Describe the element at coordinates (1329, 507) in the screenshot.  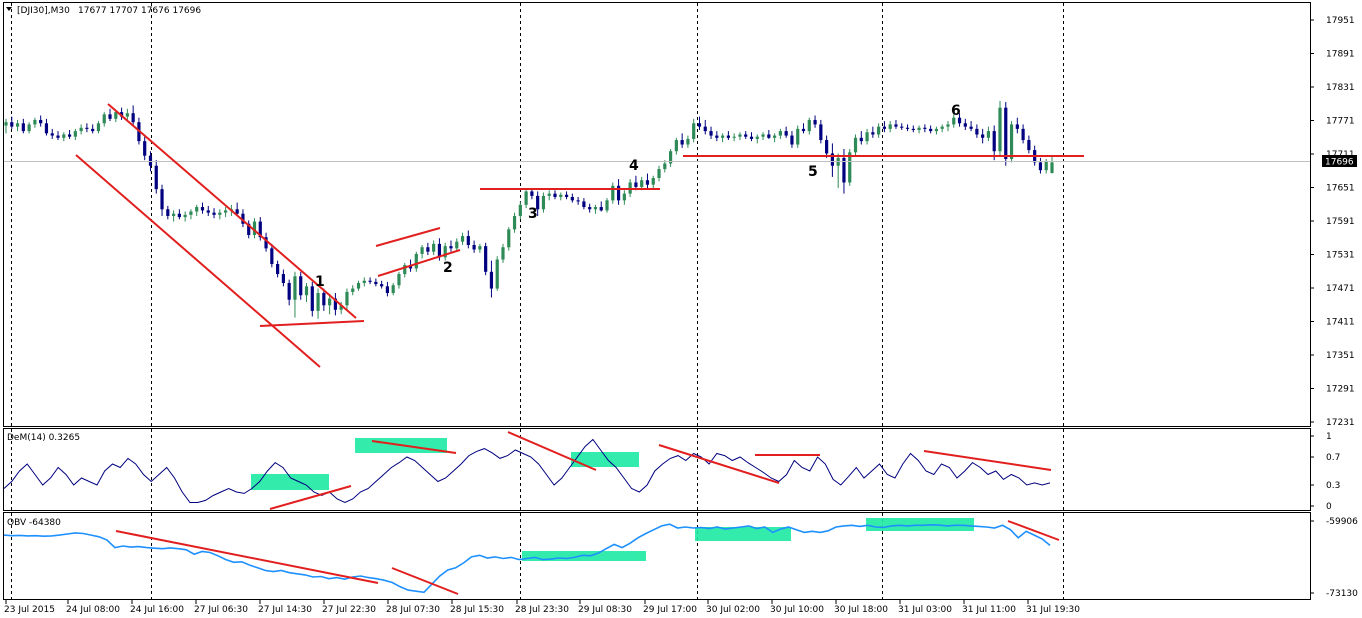
I see `dem-tick-label: 0` at that location.